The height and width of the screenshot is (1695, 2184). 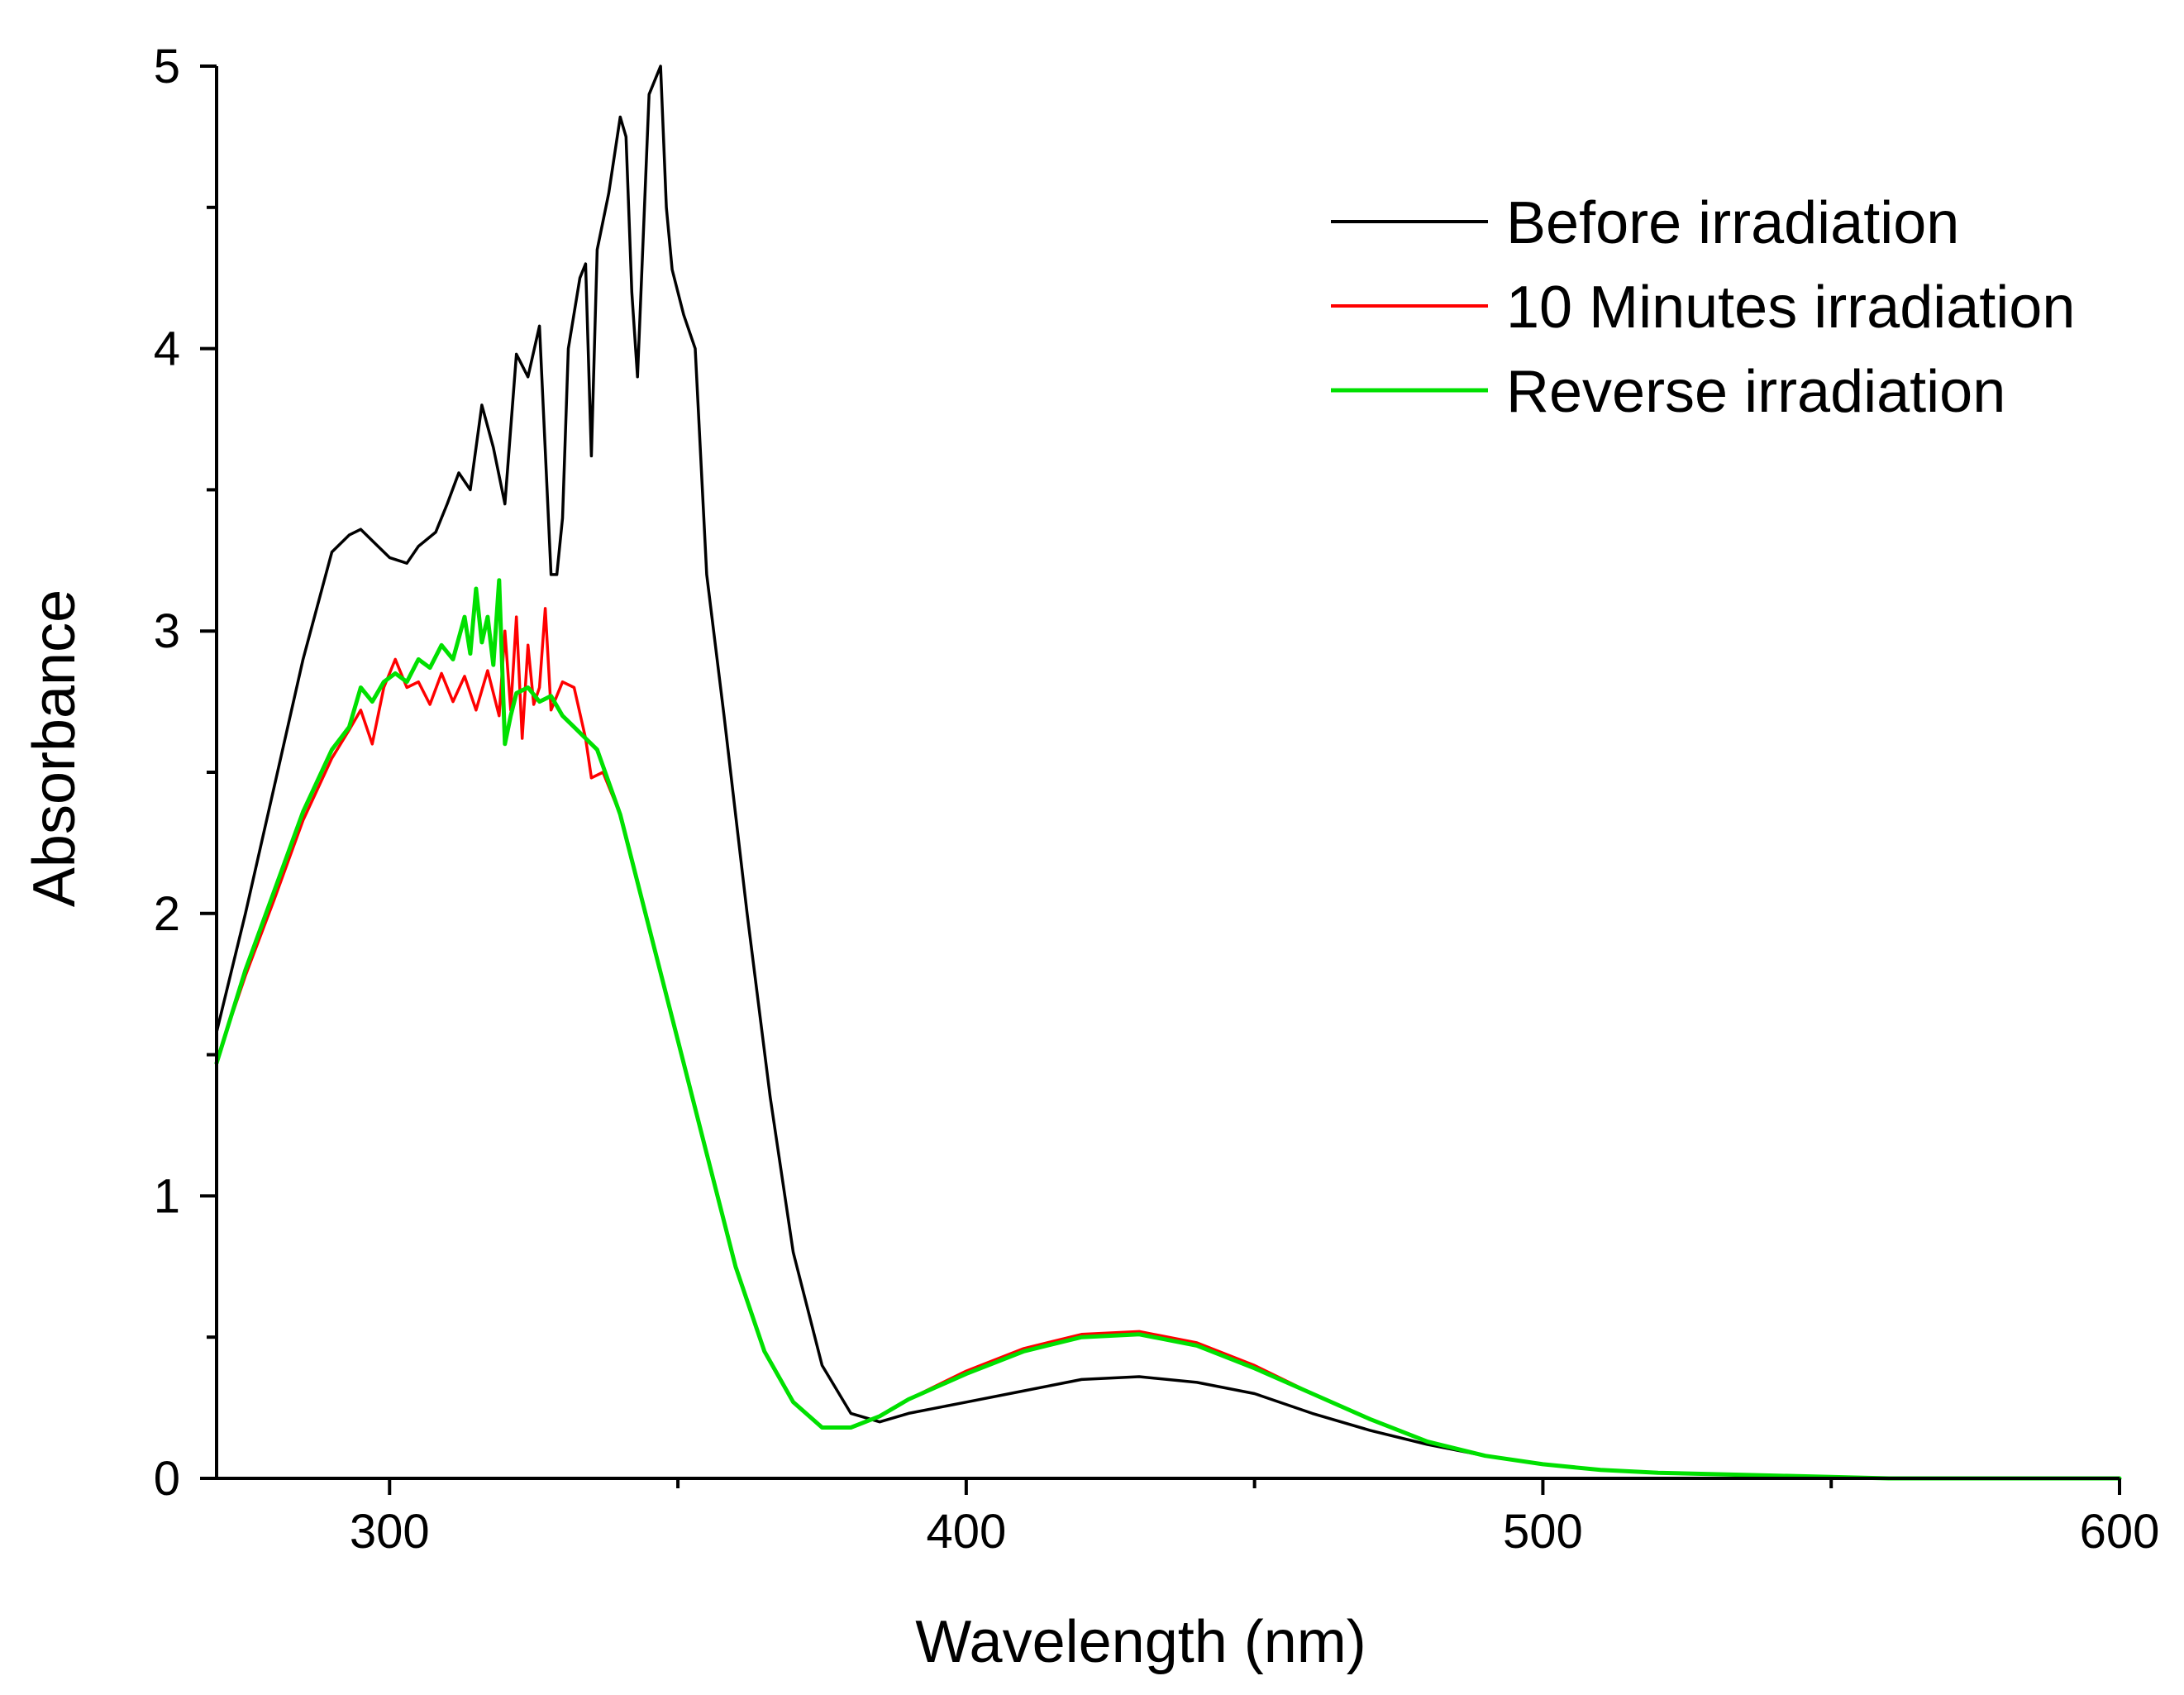 I want to click on y-tick-label: 0, so click(x=167, y=1479).